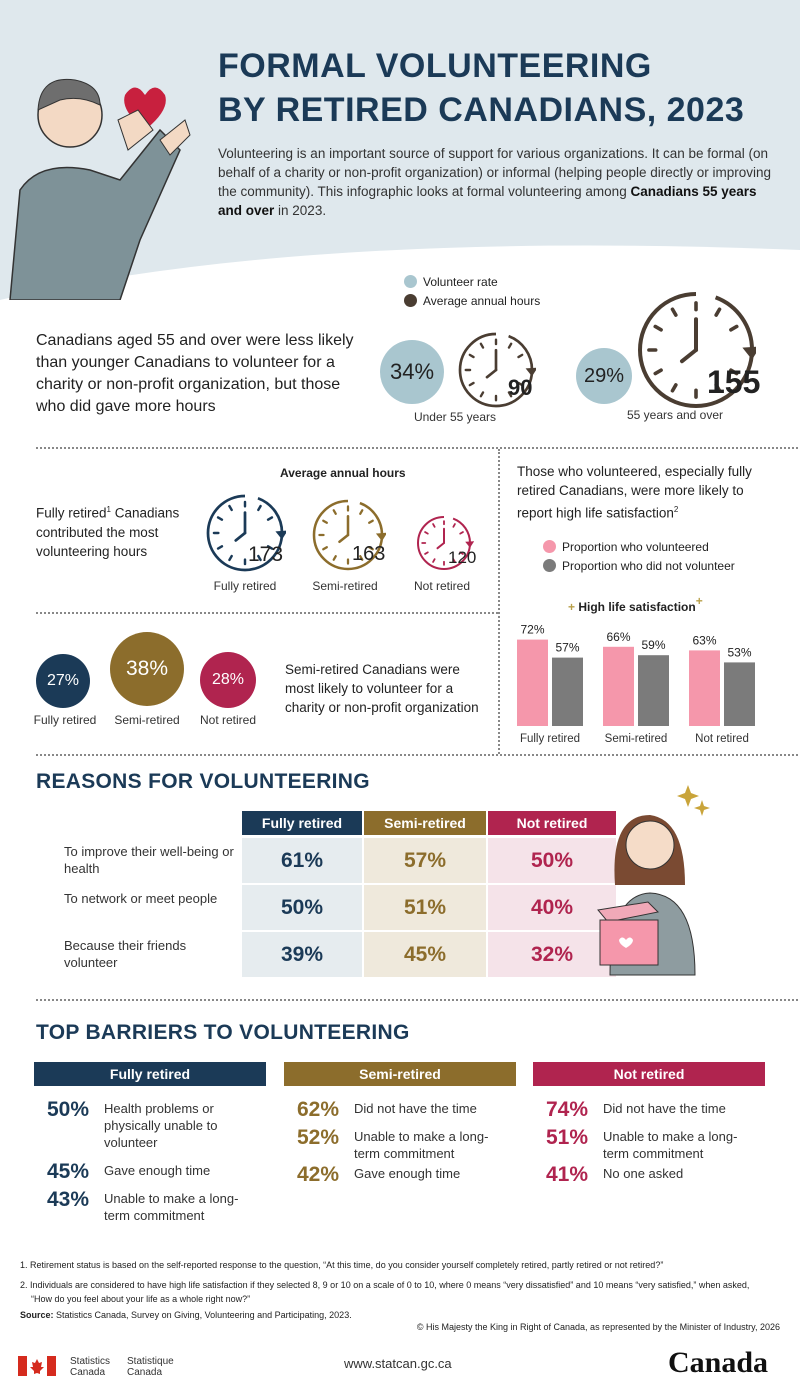 The height and width of the screenshot is (1395, 800). Describe the element at coordinates (302, 860) in the screenshot. I see `reason-value: 61%` at that location.